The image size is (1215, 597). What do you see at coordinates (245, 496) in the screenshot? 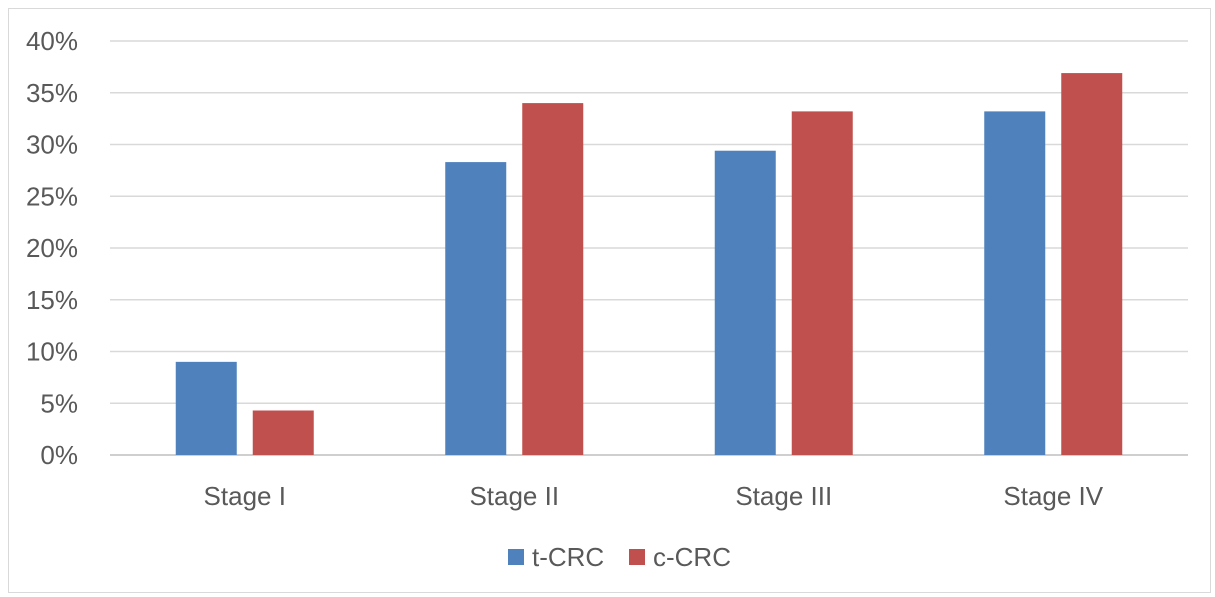
I see `x-category-label: Stage I` at bounding box center [245, 496].